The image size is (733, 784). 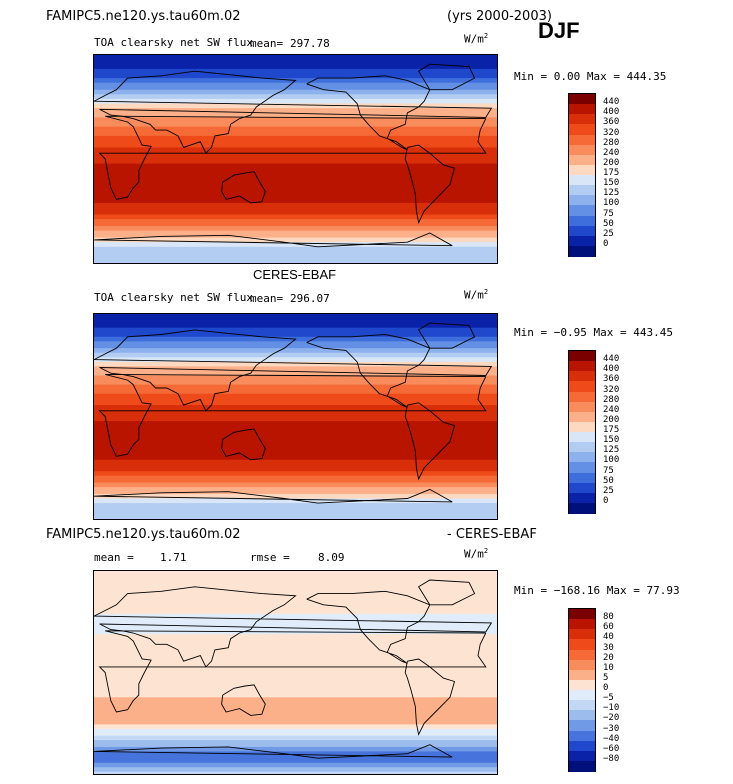 I want to click on colorbar-label: 280, so click(x=611, y=399).